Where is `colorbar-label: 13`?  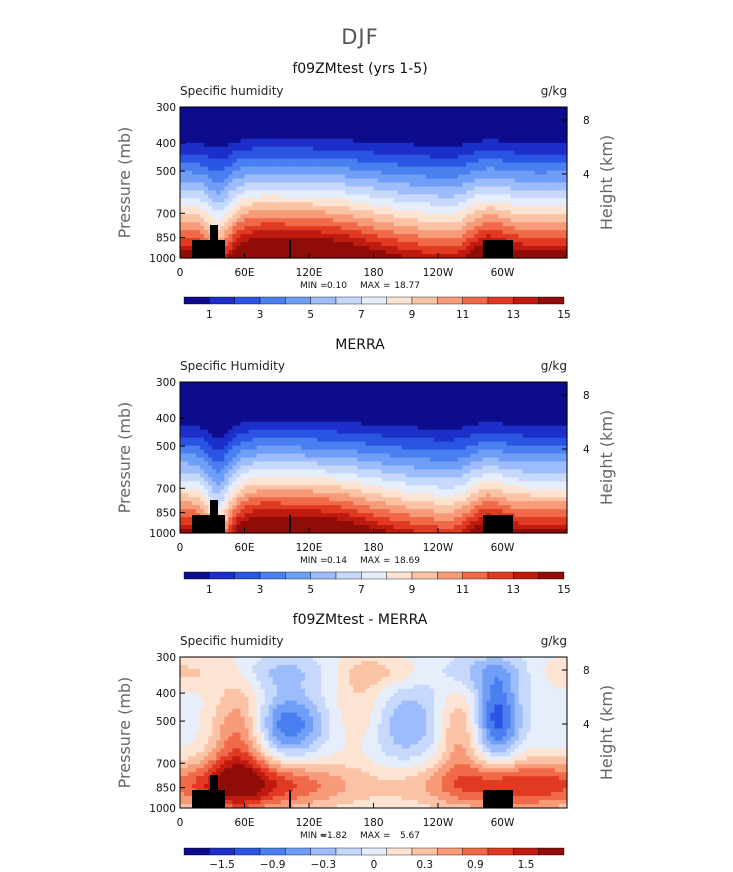
colorbar-label: 13 is located at coordinates (513, 590).